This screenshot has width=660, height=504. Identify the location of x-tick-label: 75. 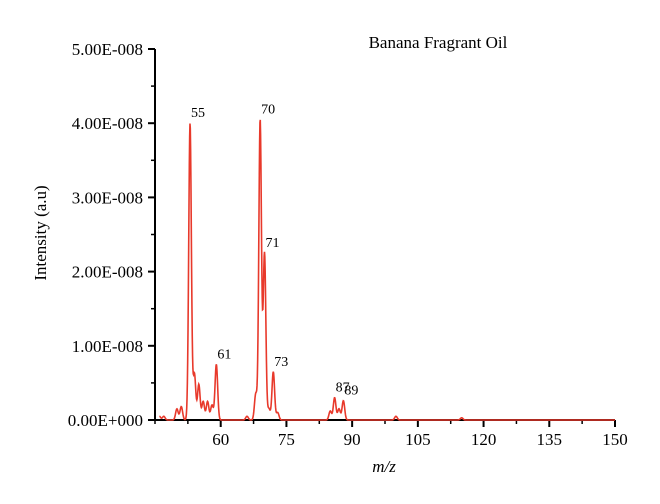
(286, 439).